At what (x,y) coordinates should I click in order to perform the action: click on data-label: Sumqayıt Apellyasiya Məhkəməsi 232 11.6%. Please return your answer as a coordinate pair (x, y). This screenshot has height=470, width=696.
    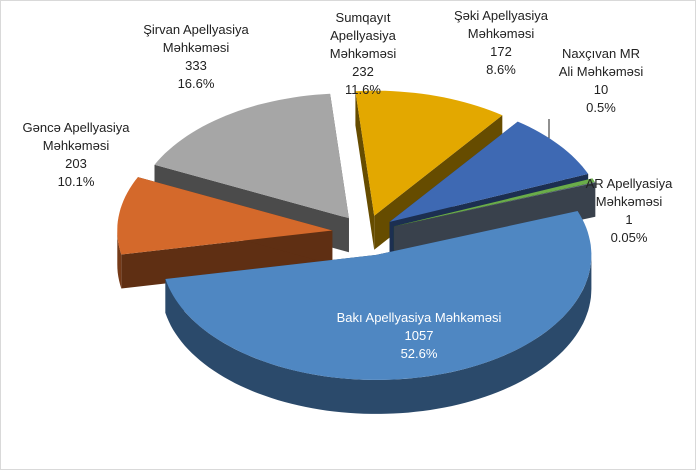
    Looking at the image, I should click on (363, 54).